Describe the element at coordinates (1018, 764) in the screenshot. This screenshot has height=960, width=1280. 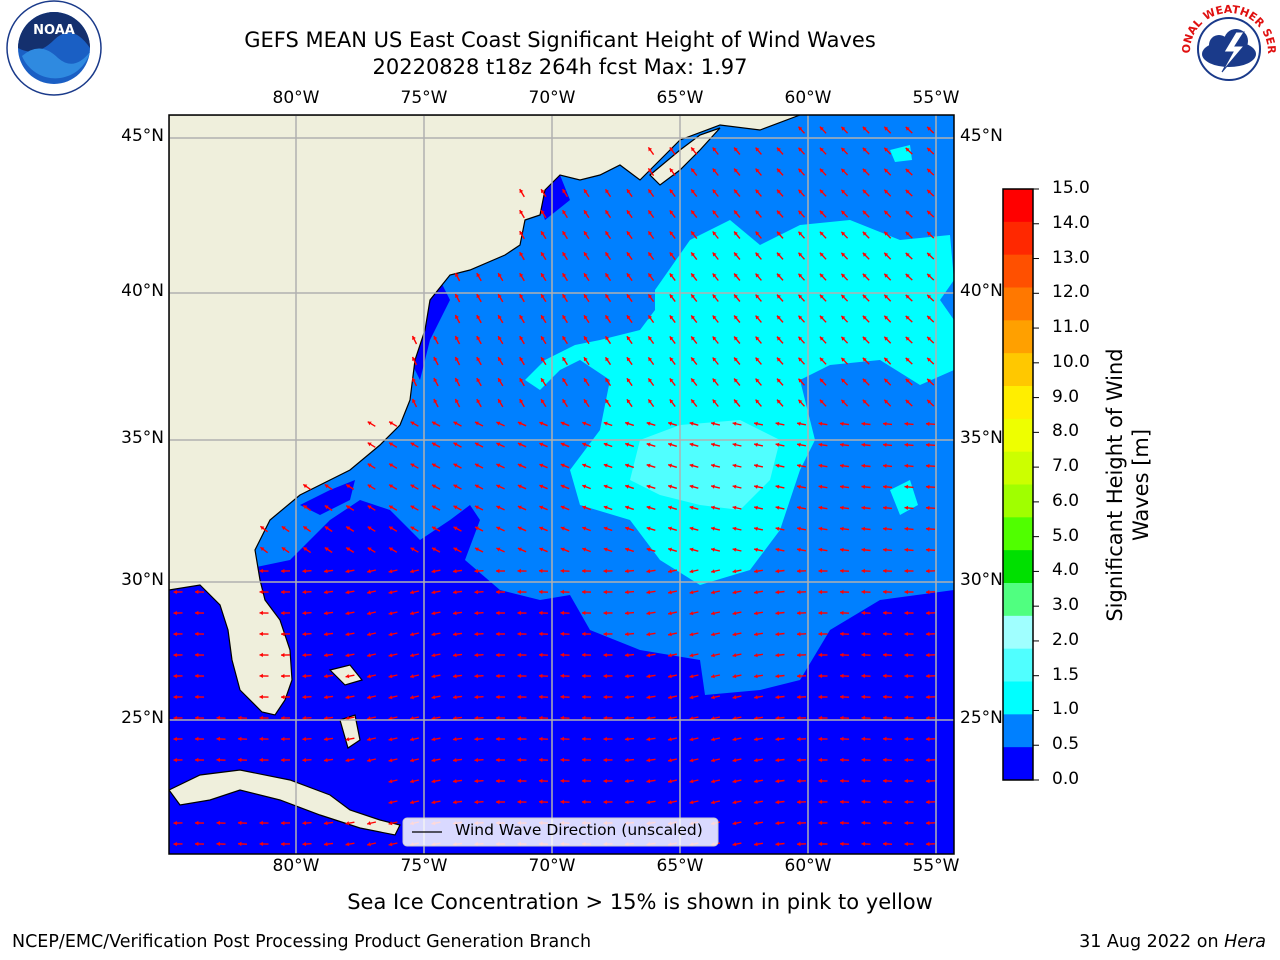
I see `colorbar-segment` at that location.